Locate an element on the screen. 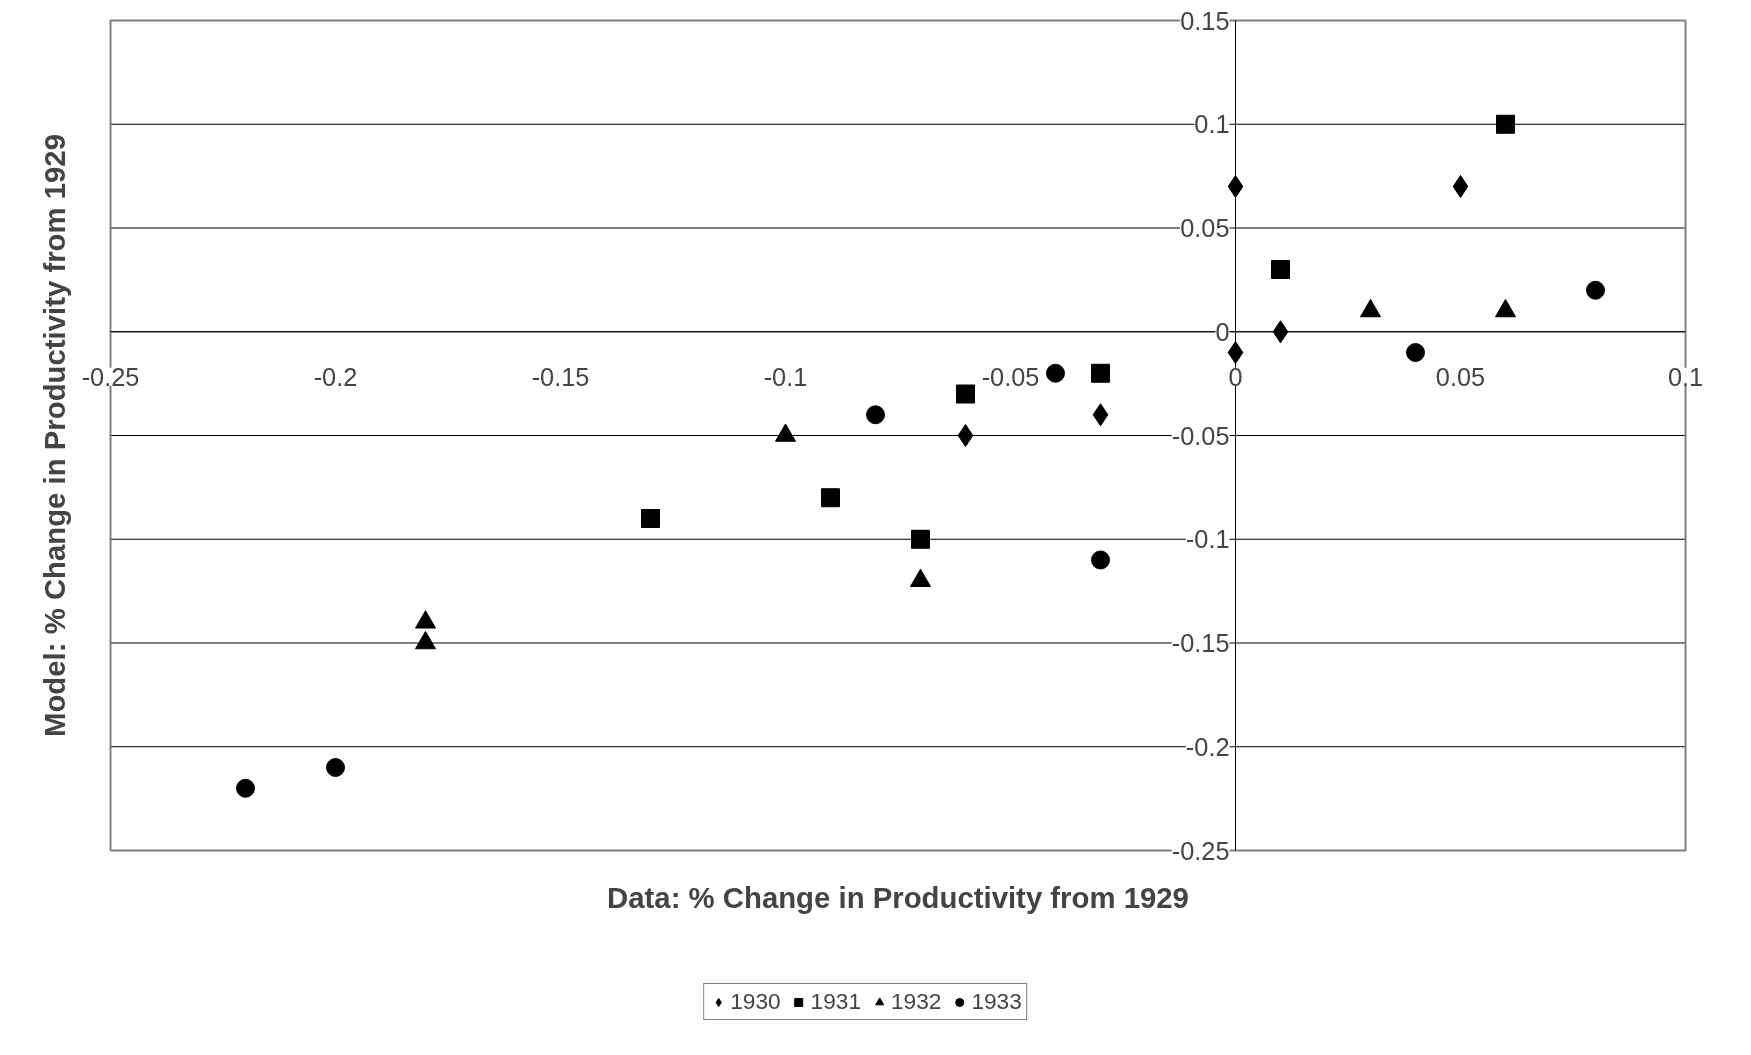 The width and height of the screenshot is (1751, 1055). y-tick-label: -0.1 is located at coordinates (1207, 539).